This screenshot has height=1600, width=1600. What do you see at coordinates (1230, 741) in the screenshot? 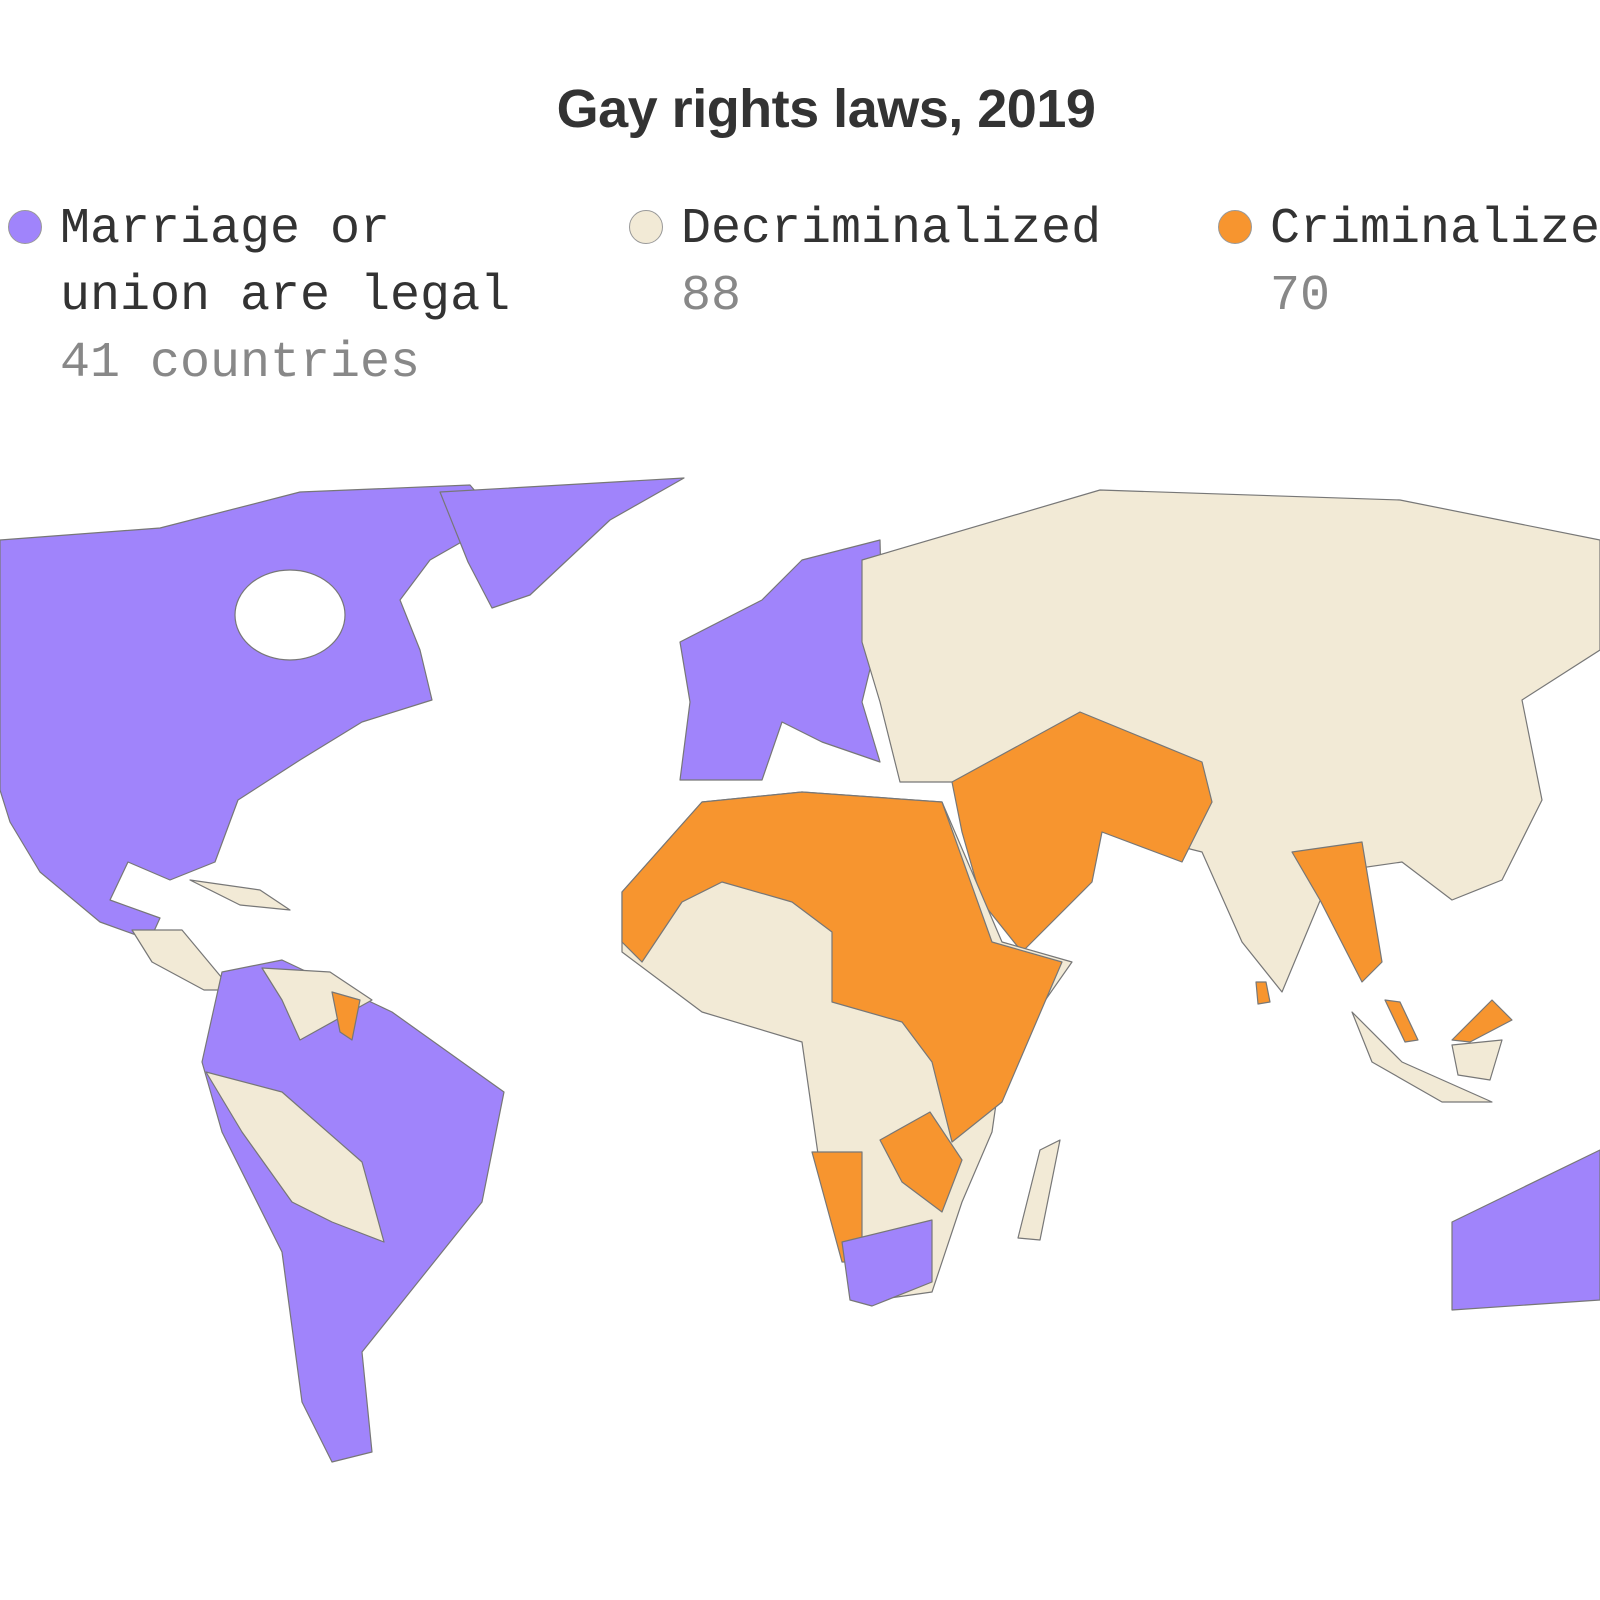
I see `asia` at bounding box center [1230, 741].